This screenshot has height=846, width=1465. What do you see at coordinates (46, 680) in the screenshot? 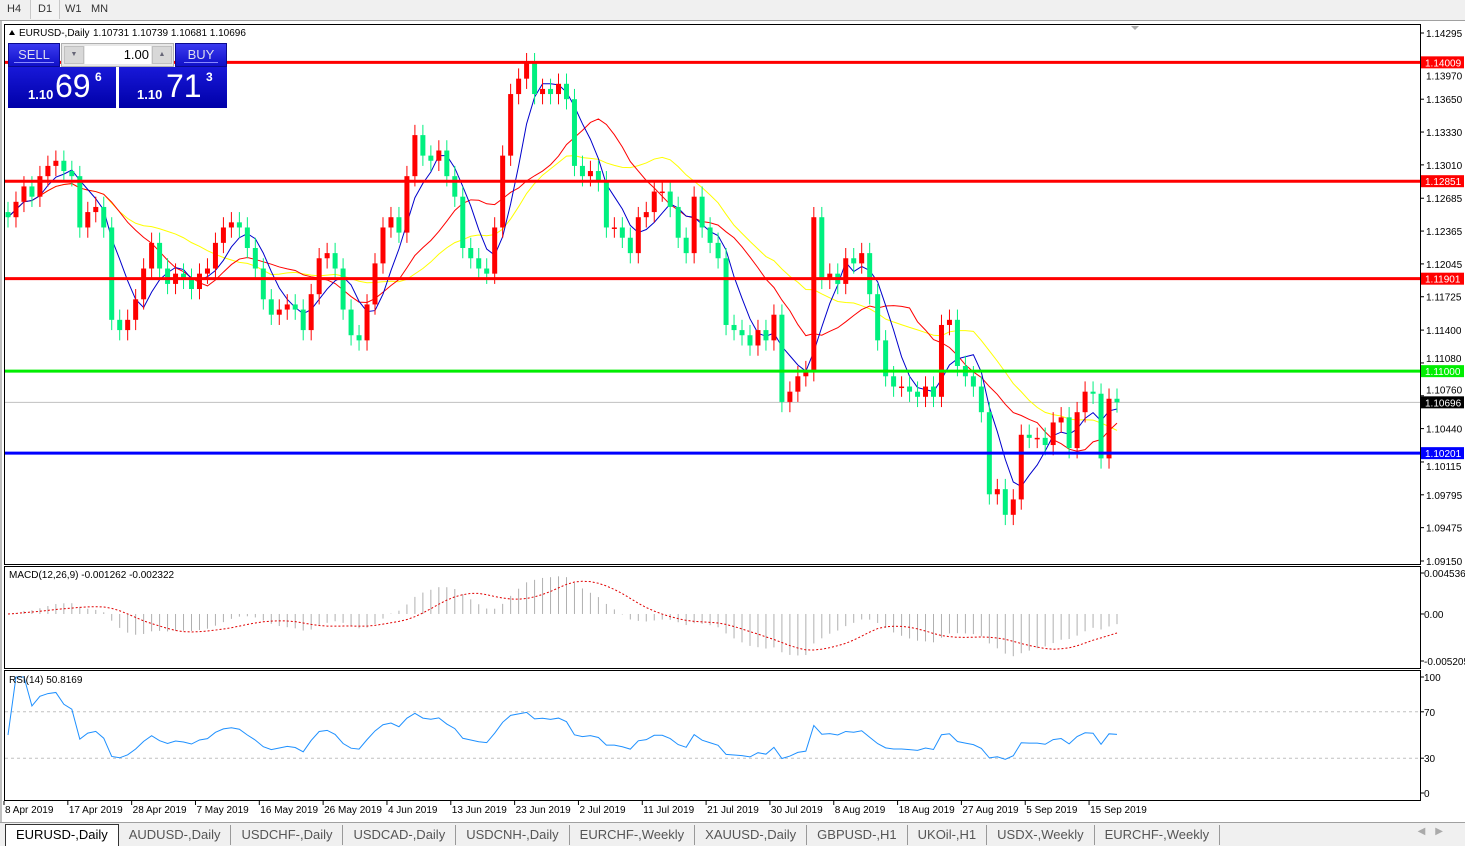
I see `rsi-label: RSI(14) 50.8169` at bounding box center [46, 680].